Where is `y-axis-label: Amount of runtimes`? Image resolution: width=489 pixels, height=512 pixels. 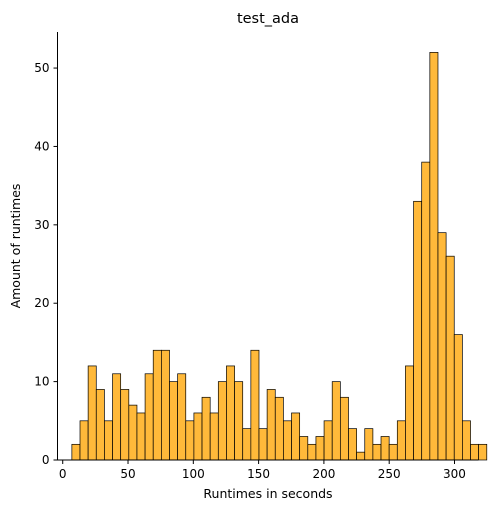
y-axis-label: Amount of runtimes is located at coordinates (15, 246).